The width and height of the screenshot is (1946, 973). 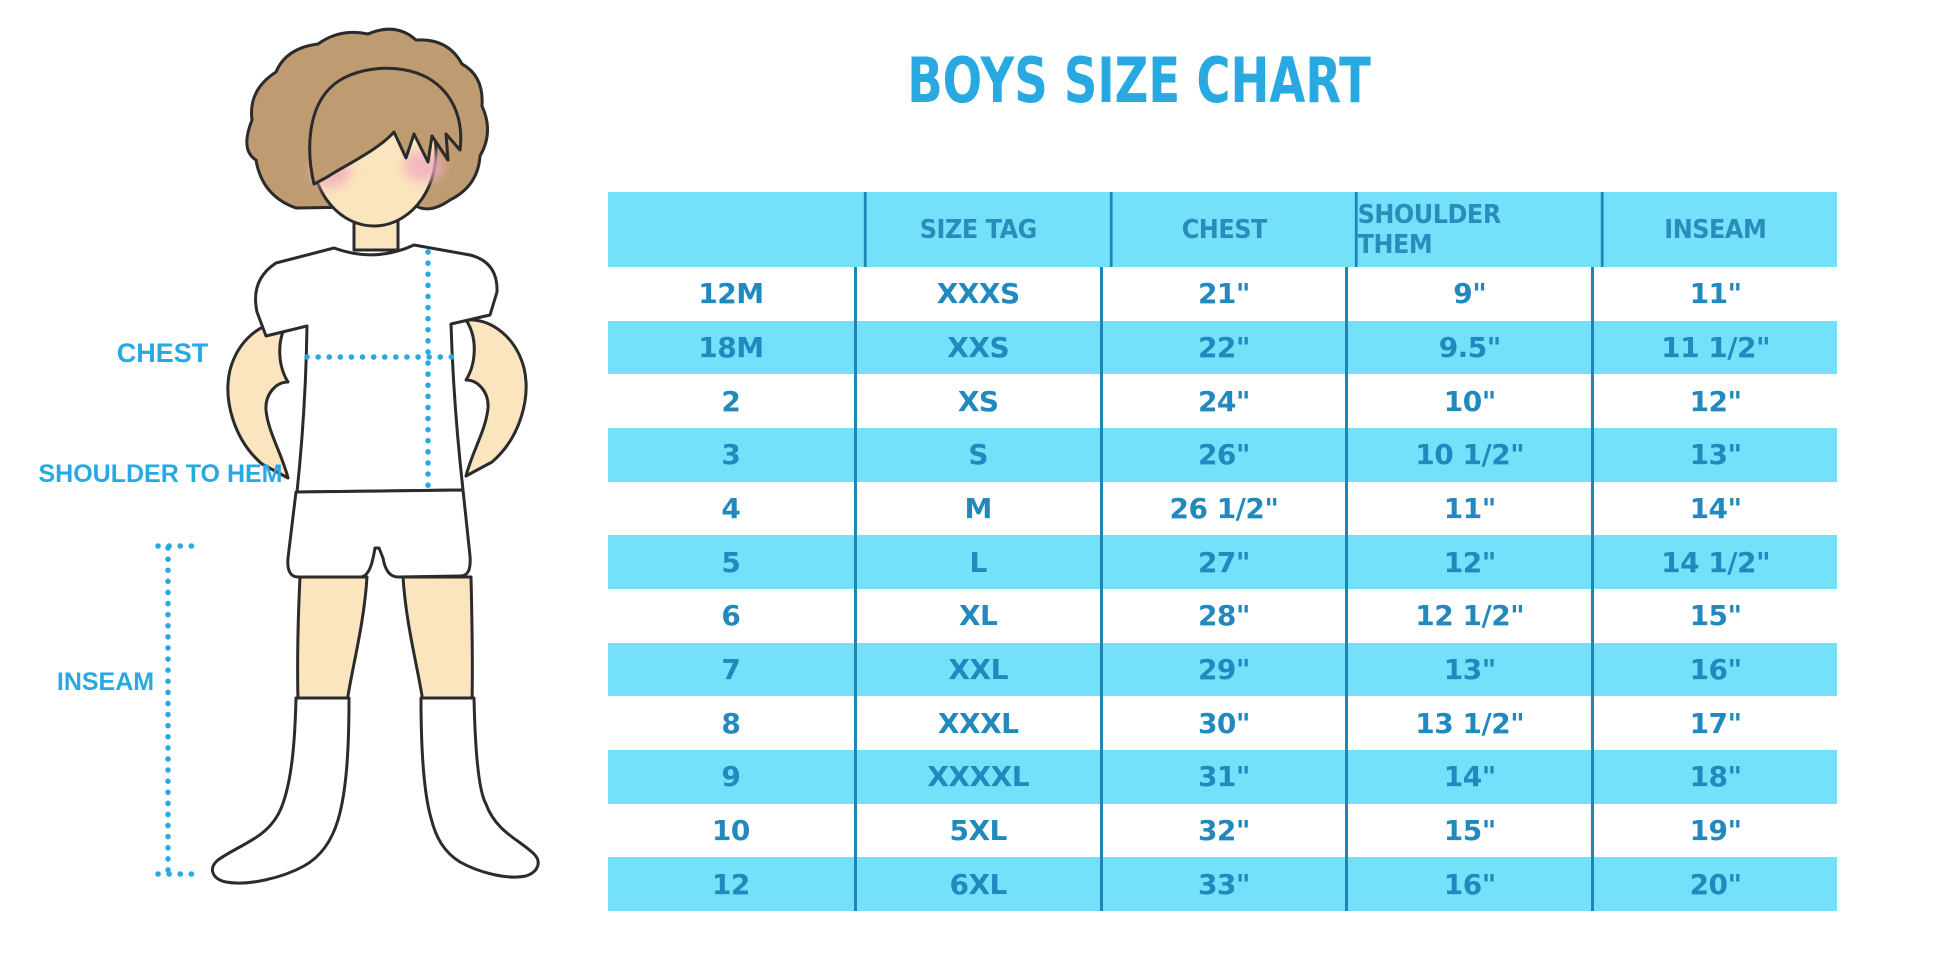 I want to click on table-cell: XXS, so click(x=976, y=347).